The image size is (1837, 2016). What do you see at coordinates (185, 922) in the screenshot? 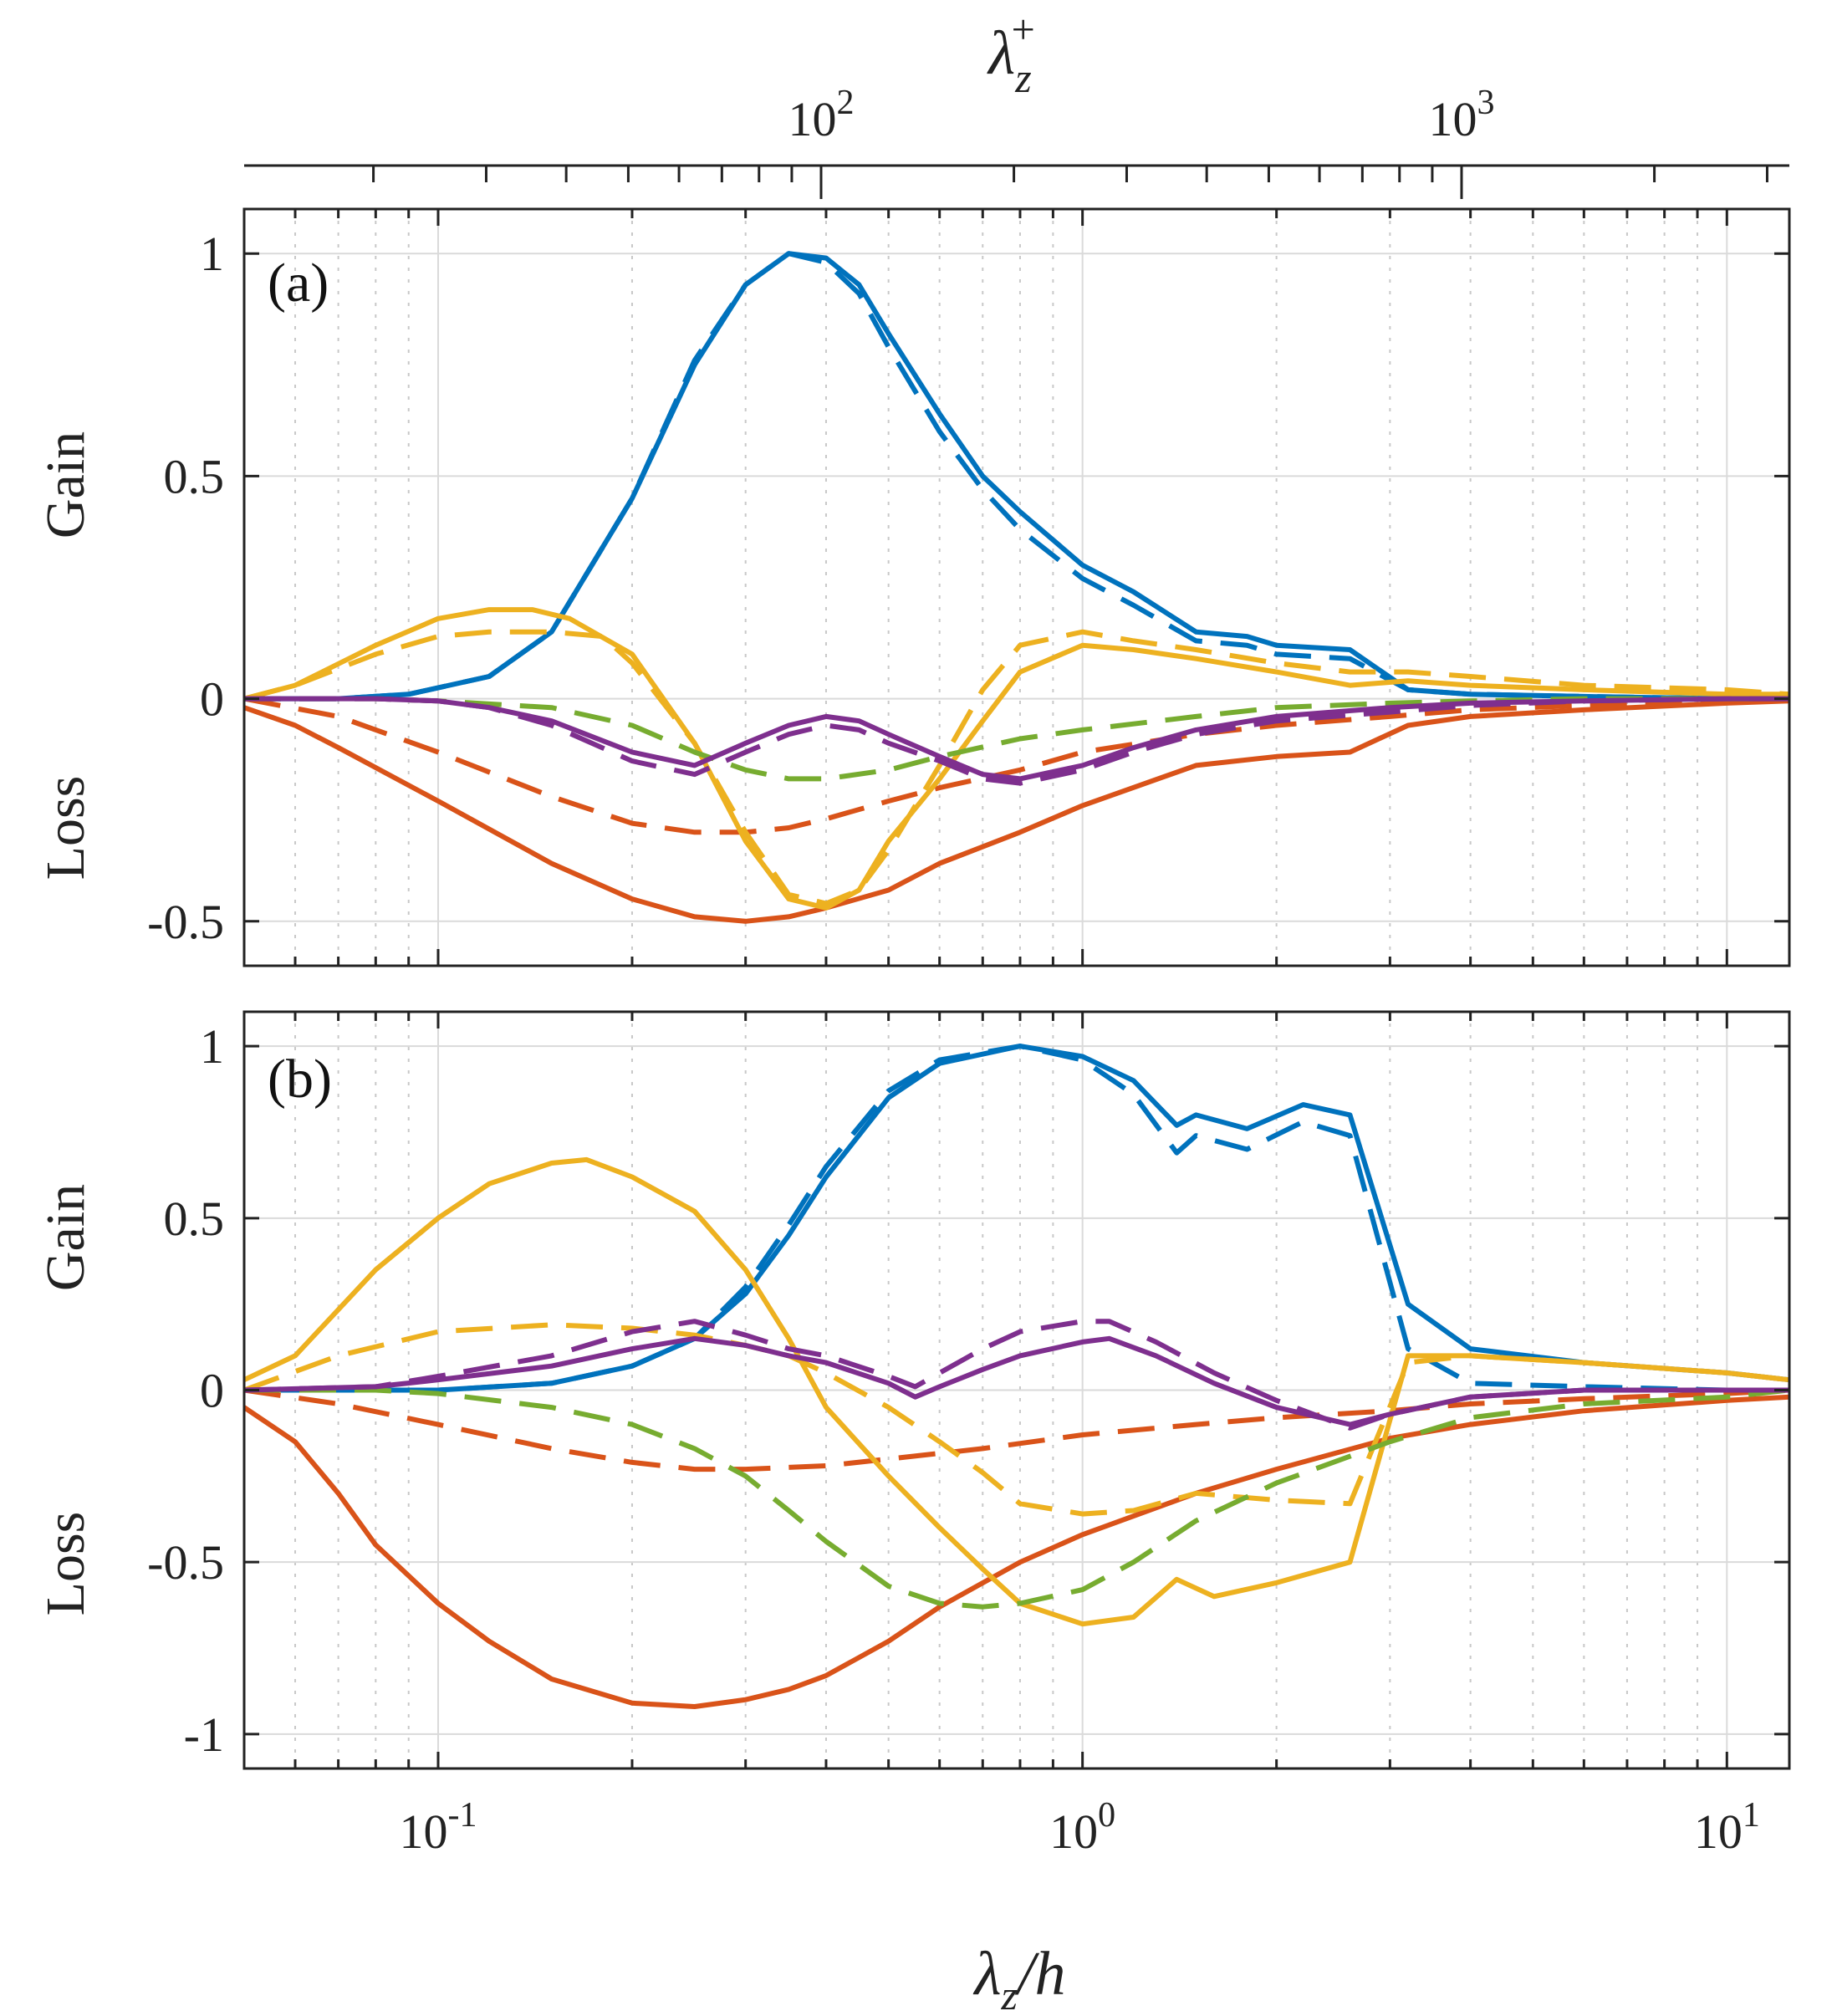
I see `panel-a-ytick-label: -0.5` at bounding box center [185, 922].